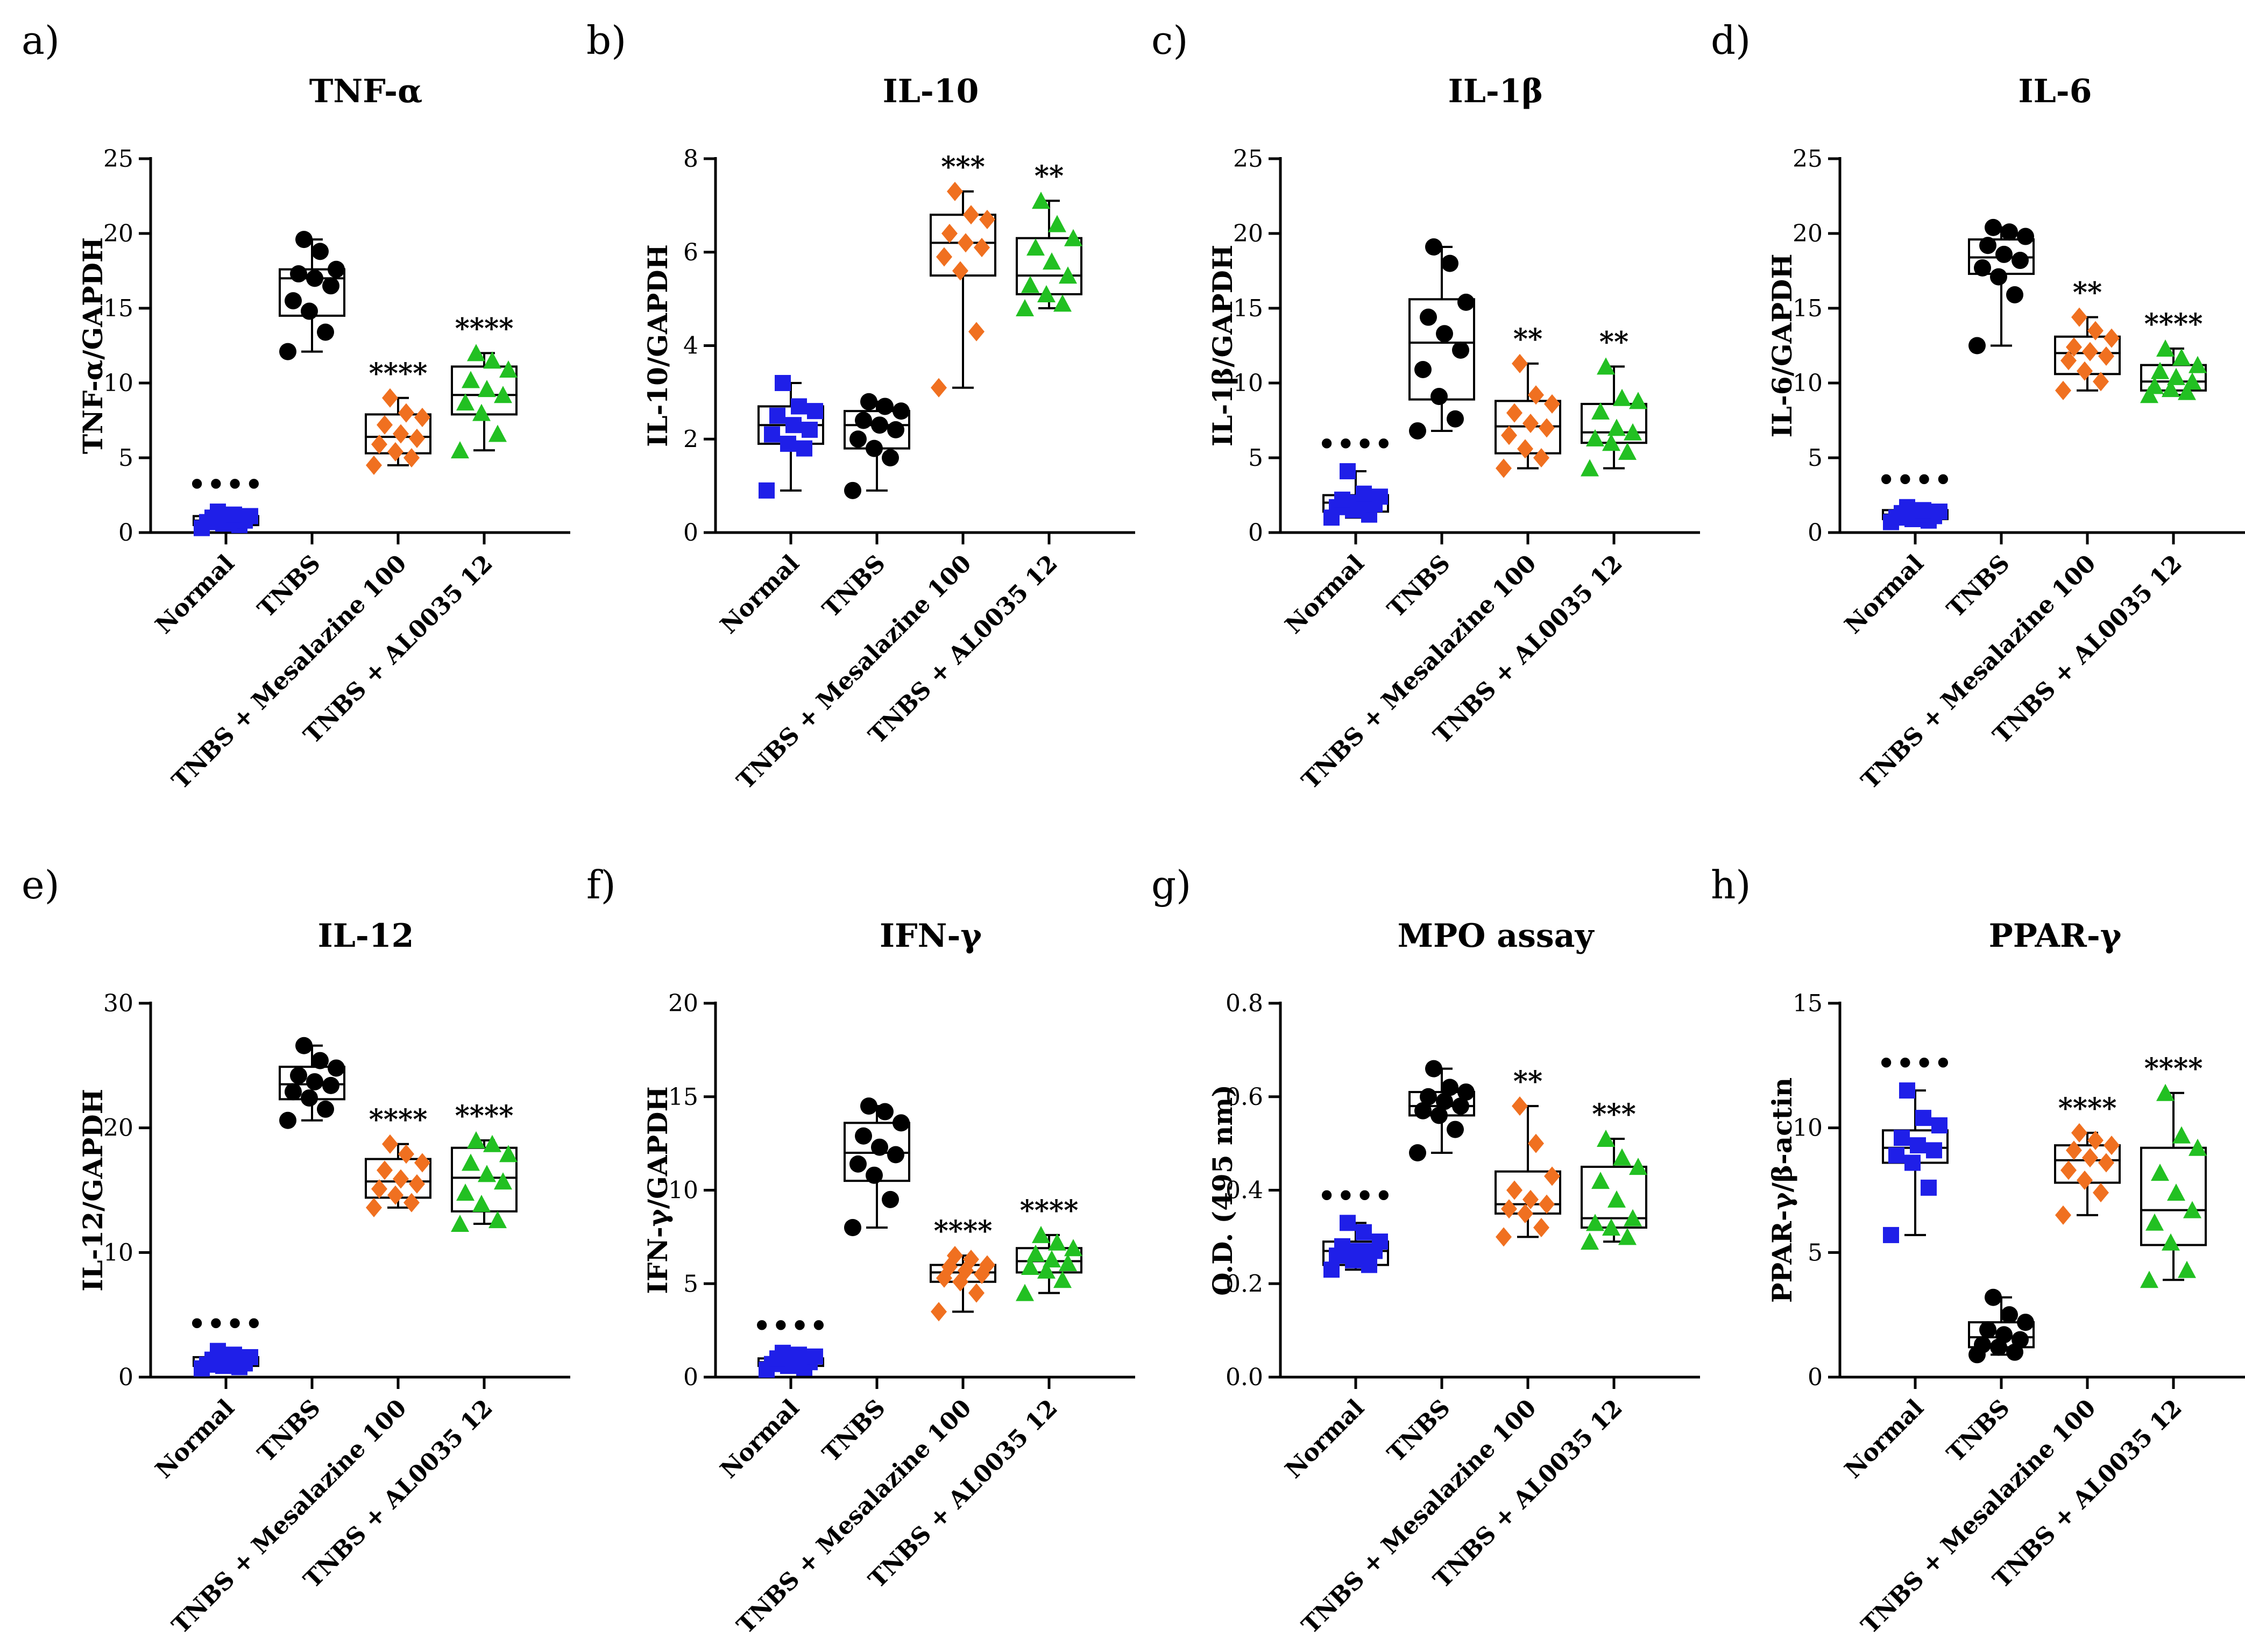 The image size is (2245, 1652). What do you see at coordinates (93, 345) in the screenshot?
I see `y-axis-label: TNF-α/GAPDH` at bounding box center [93, 345].